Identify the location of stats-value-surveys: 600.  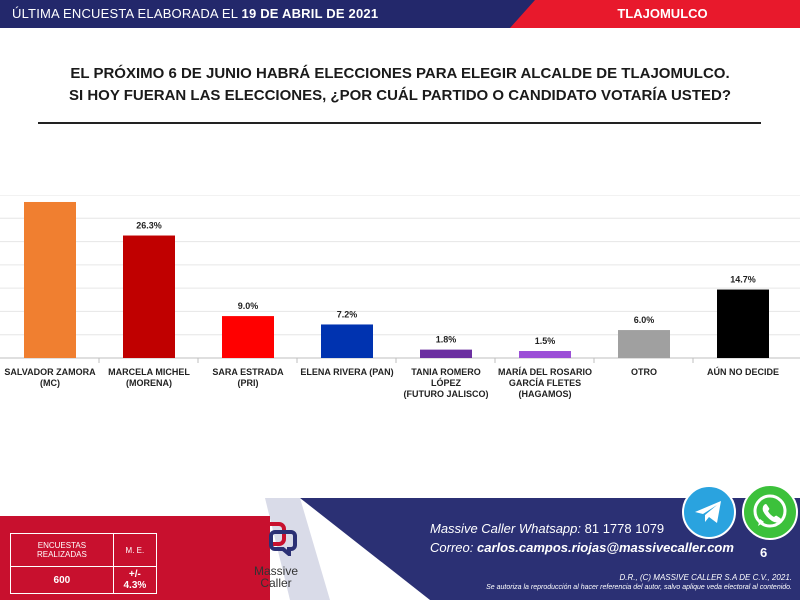
(62, 580).